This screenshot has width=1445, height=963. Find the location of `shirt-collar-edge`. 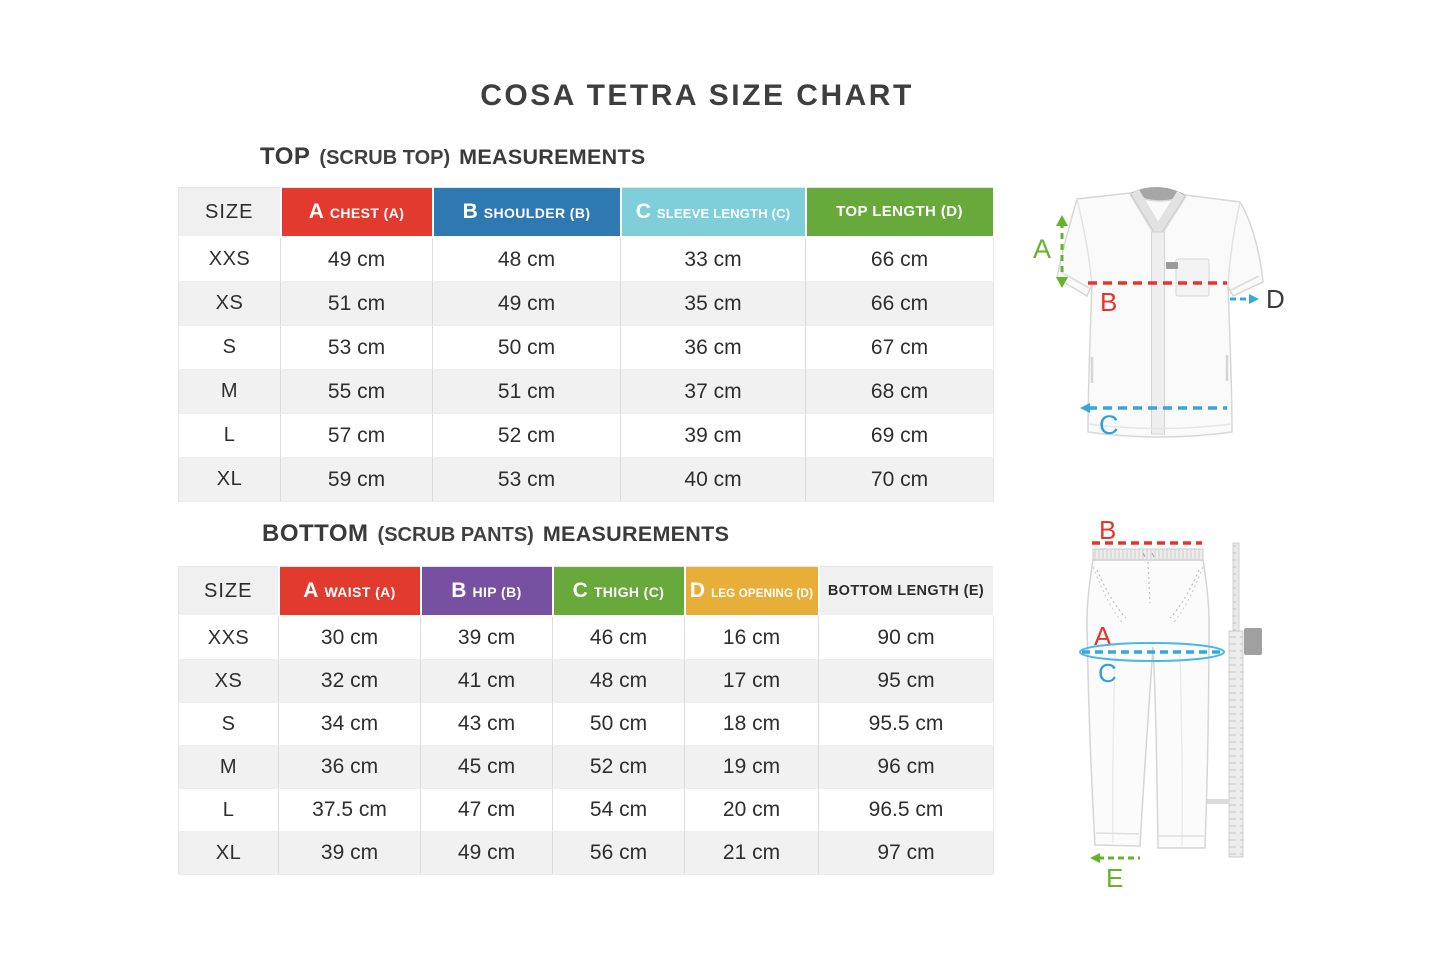

shirt-collar-edge is located at coordinates (1158, 215).